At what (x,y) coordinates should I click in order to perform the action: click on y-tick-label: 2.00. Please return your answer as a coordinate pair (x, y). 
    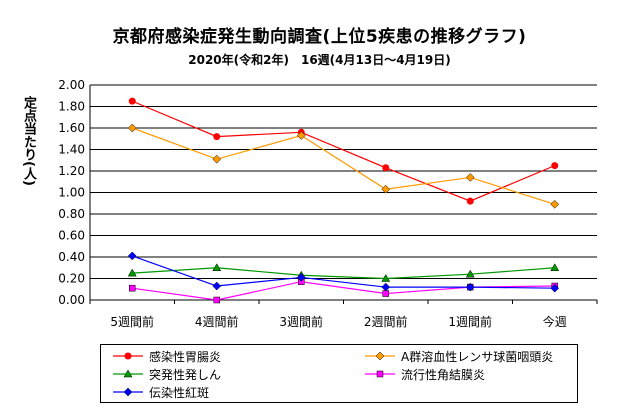
    Looking at the image, I should click on (71, 85).